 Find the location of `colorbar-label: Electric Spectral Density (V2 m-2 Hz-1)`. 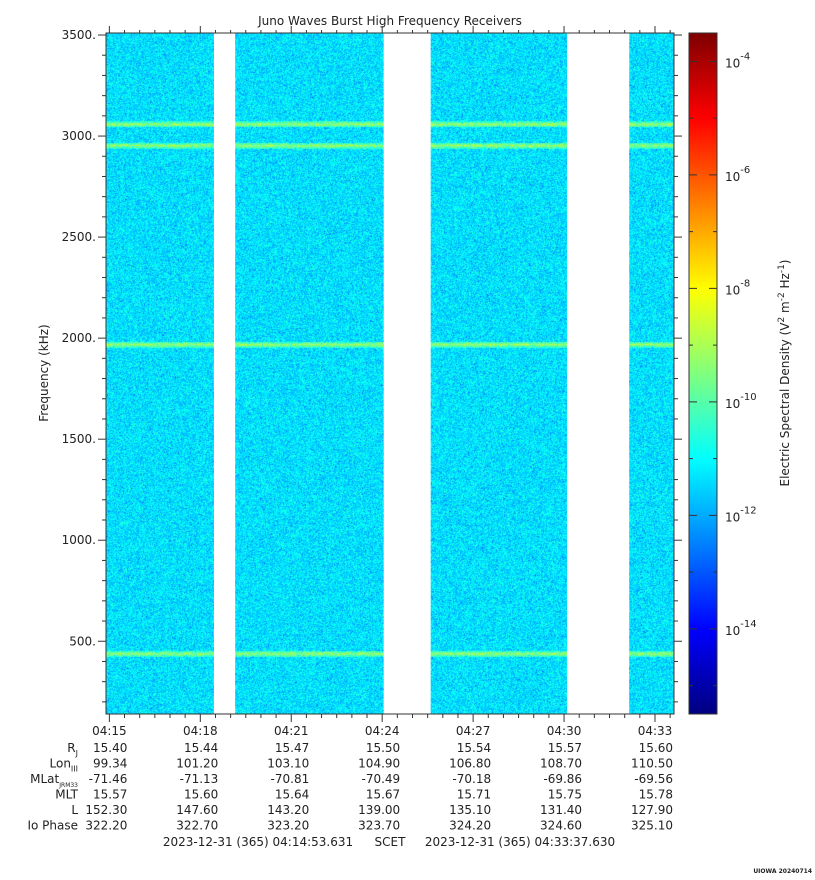

colorbar-label: Electric Spectral Density (V2 m-2 Hz-1) is located at coordinates (784, 372).